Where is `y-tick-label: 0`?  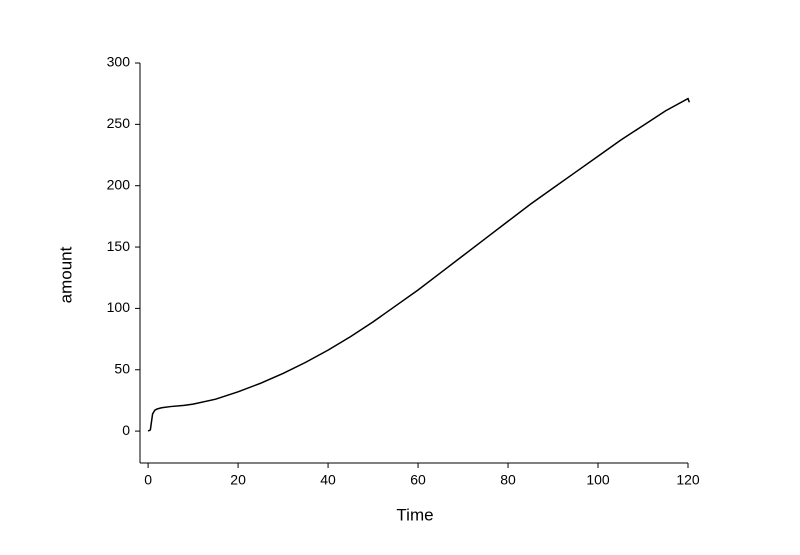 y-tick-label: 0 is located at coordinates (126, 430).